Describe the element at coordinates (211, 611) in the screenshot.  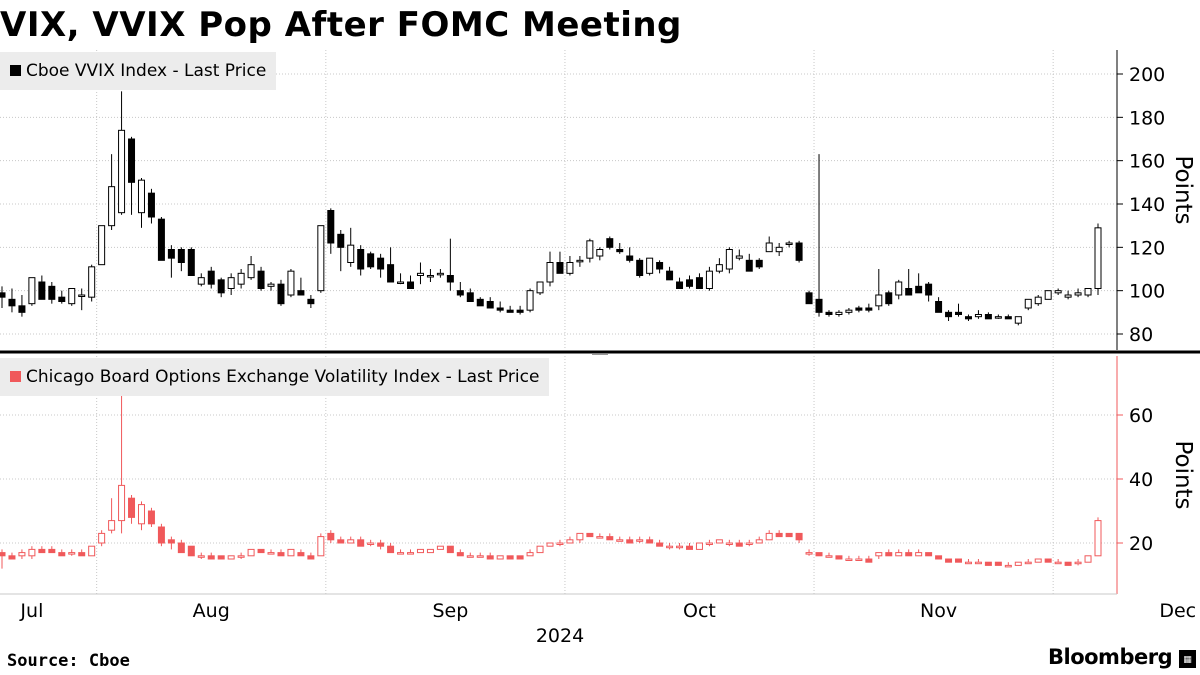
I see `x-month-label: Aug` at that location.